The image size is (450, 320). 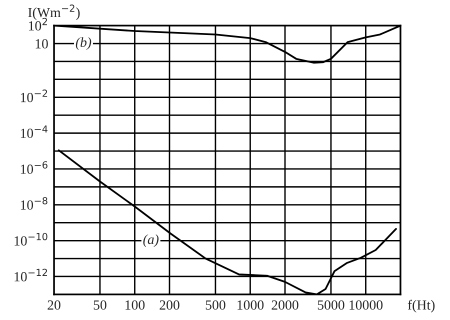 What do you see at coordinates (34, 131) in the screenshot?
I see `y-tick-label: 10$^{−4}$` at bounding box center [34, 131].